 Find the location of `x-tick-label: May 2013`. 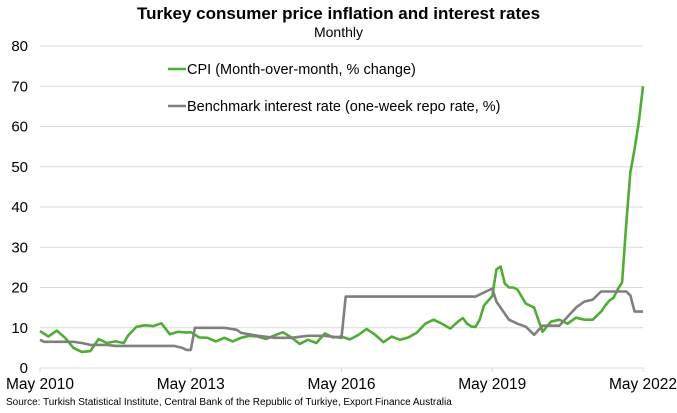

x-tick-label: May 2013 is located at coordinates (191, 384).